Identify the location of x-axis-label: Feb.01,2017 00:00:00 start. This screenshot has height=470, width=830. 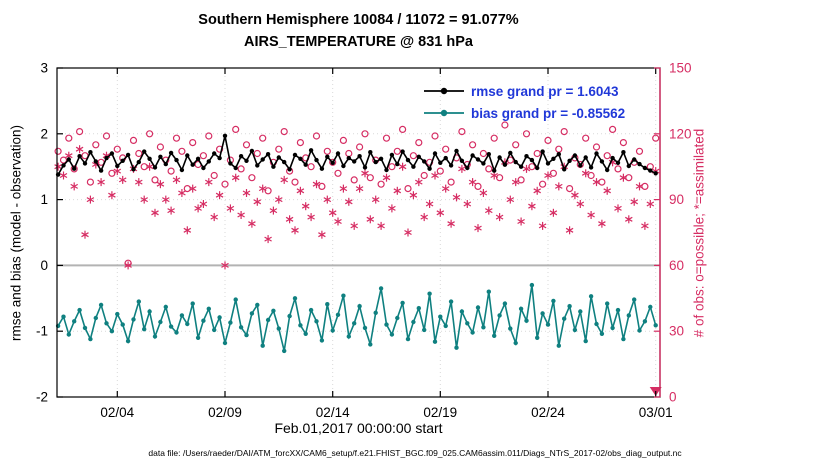
(358, 428).